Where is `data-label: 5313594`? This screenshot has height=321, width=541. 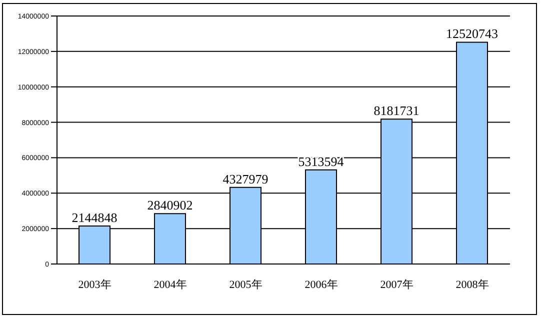 data-label: 5313594 is located at coordinates (321, 161).